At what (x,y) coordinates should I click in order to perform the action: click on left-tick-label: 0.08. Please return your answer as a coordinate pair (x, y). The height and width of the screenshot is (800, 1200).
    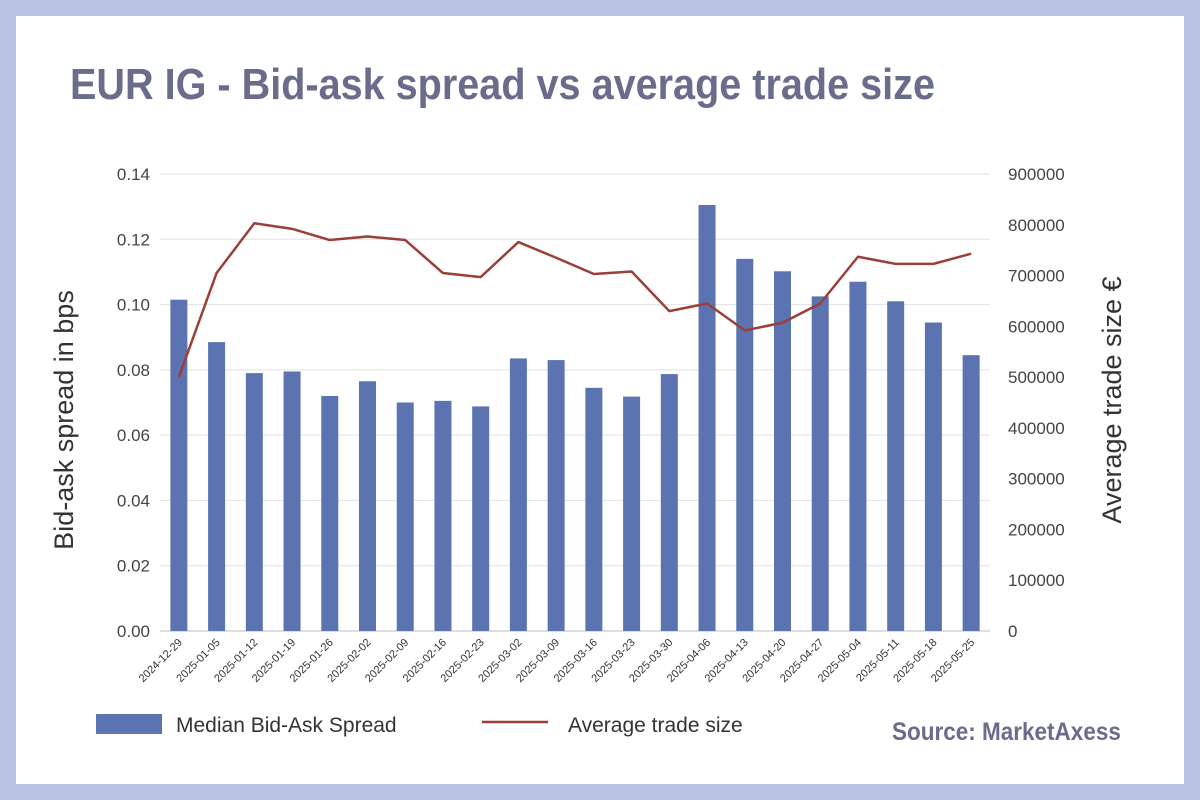
    Looking at the image, I should click on (133, 370).